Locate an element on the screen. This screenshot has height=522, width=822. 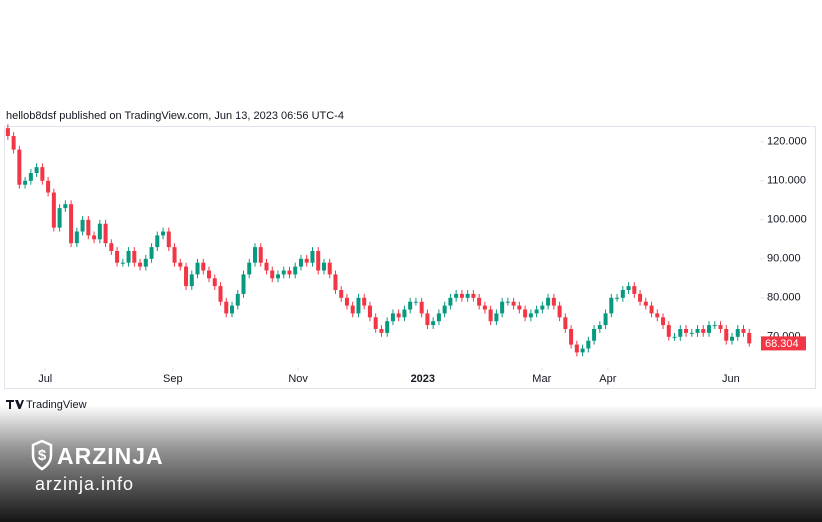
tv-logo: TradingView is located at coordinates (46, 405).